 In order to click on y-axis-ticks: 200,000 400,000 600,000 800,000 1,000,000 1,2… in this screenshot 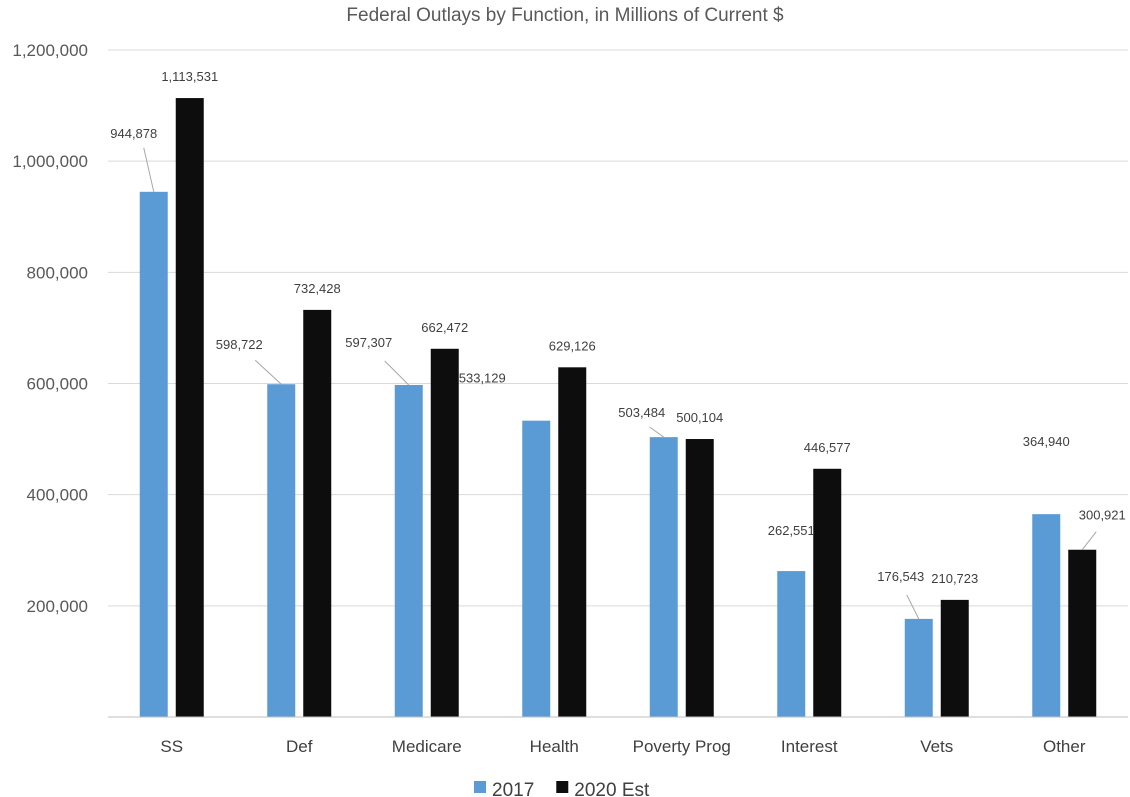, I will do `click(50, 328)`.